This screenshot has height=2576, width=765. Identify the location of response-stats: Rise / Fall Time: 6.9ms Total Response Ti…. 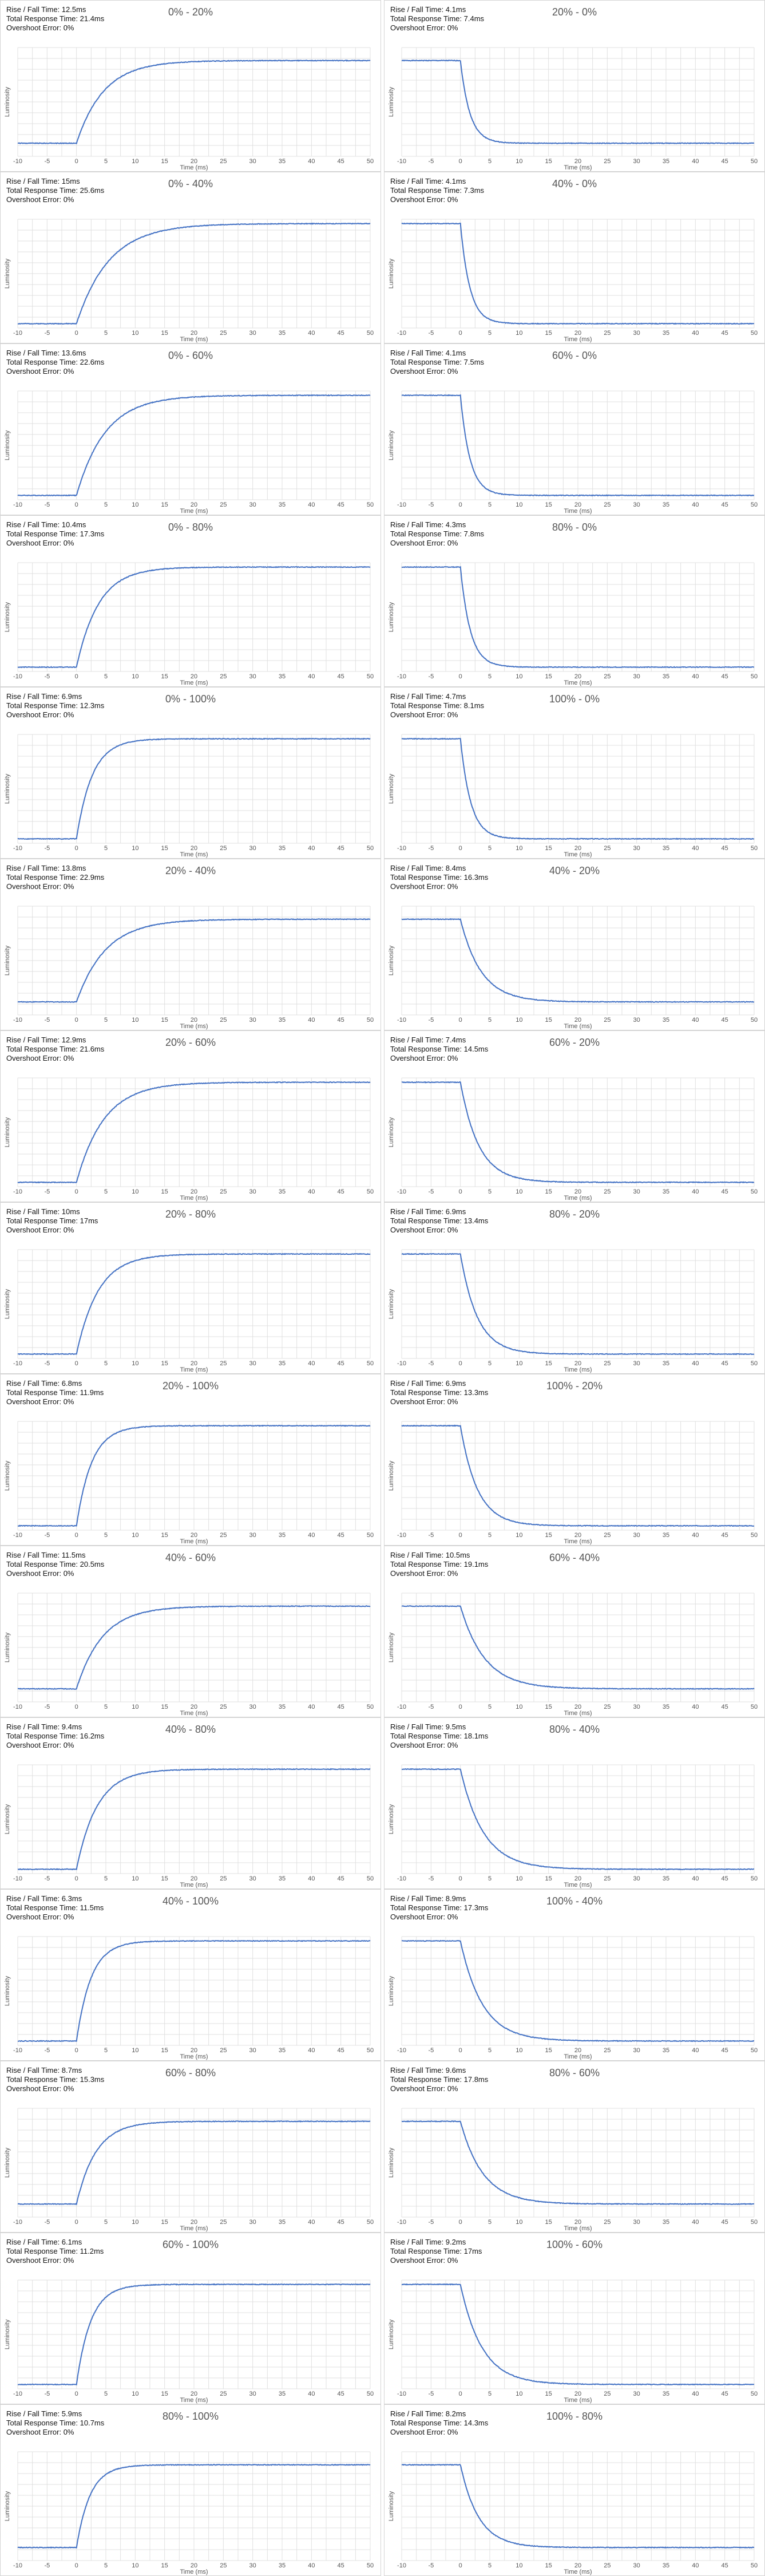
(439, 1221).